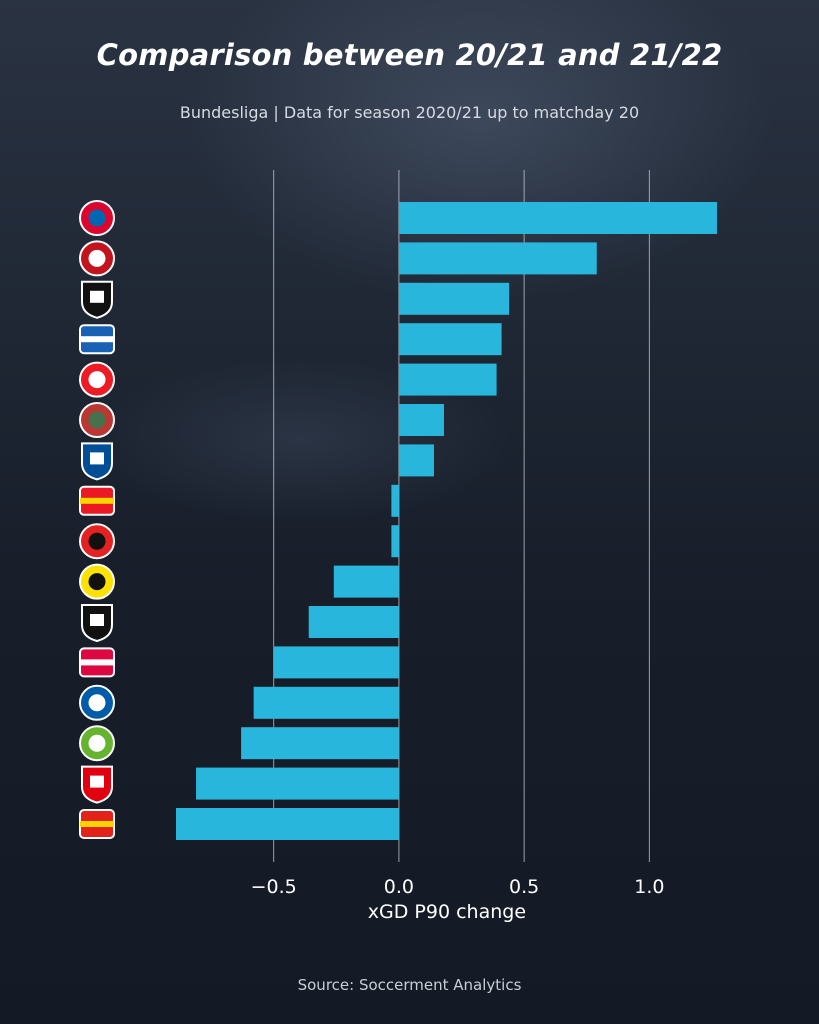  I want to click on dortmund-logo-icon, so click(97, 581).